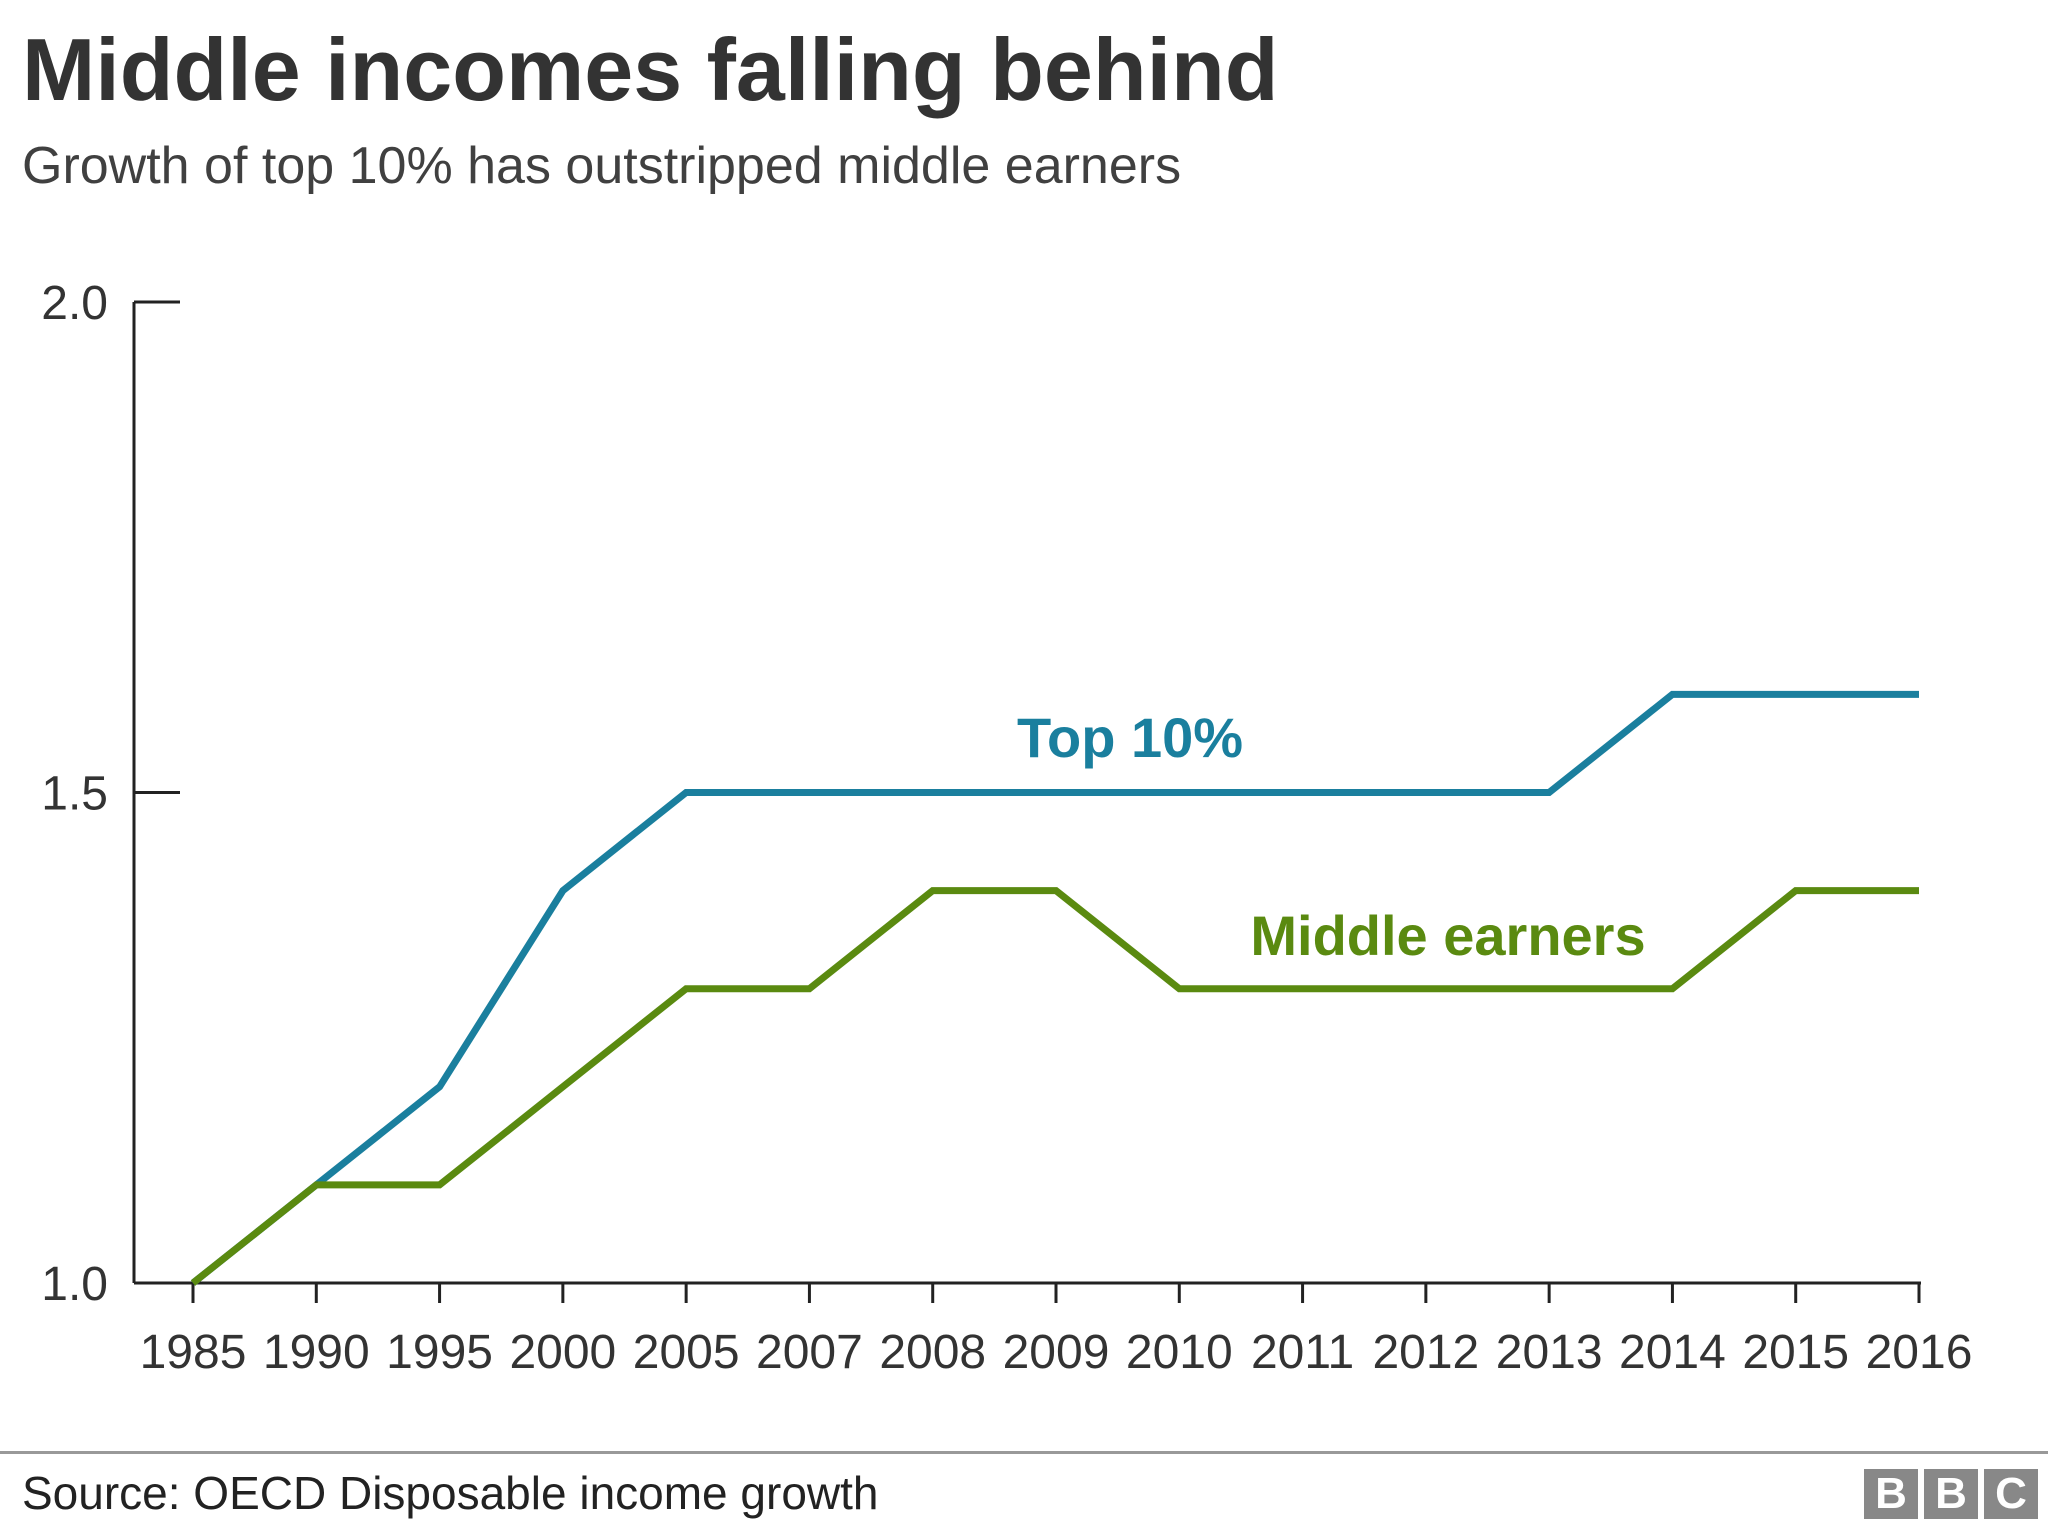  I want to click on y-tick-label-1.5: 1.5, so click(74, 794).